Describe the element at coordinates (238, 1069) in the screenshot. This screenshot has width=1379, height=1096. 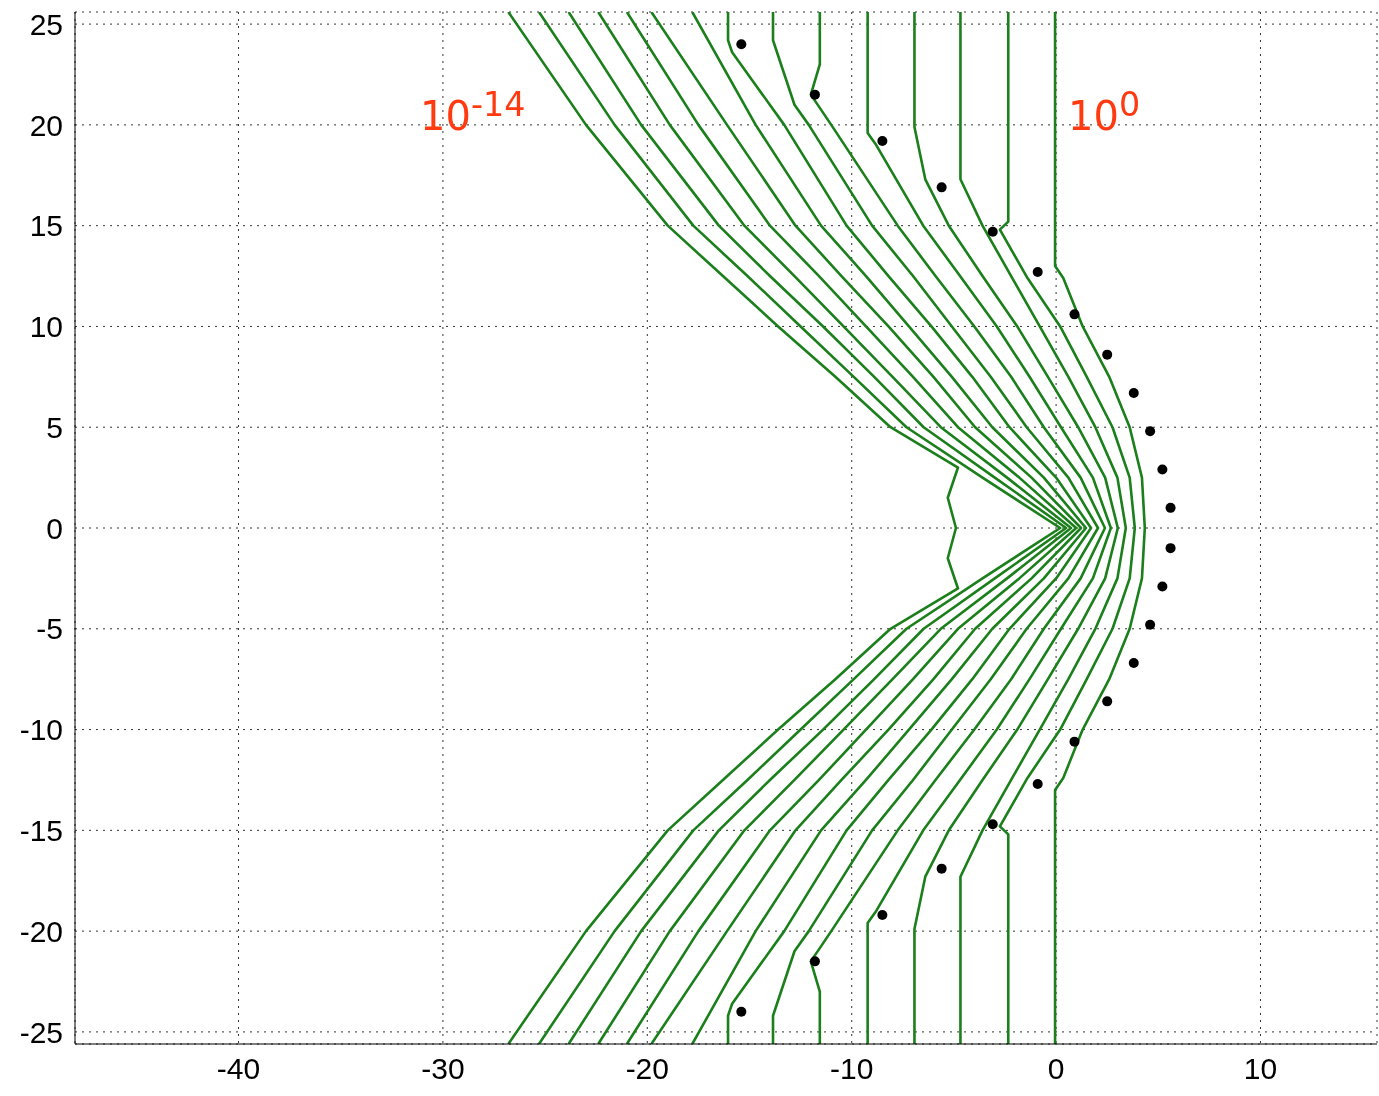
I see `x-tick-label: -40` at that location.